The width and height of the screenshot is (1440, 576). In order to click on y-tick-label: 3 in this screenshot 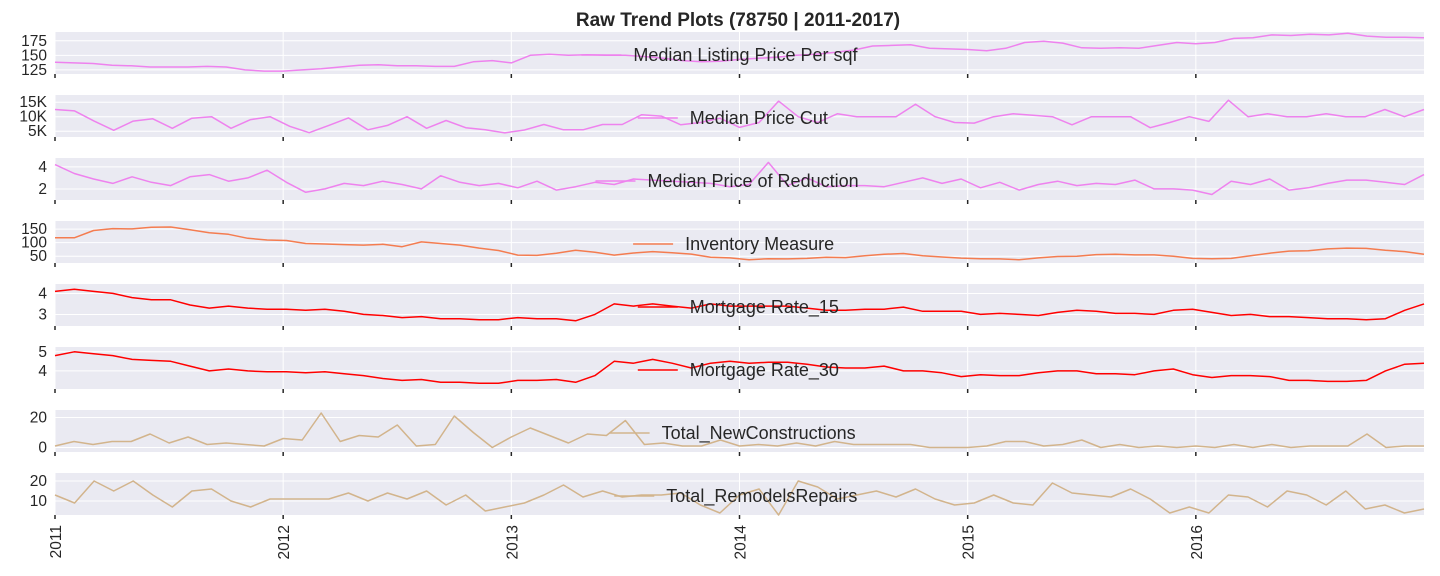, I will do `click(42, 314)`.